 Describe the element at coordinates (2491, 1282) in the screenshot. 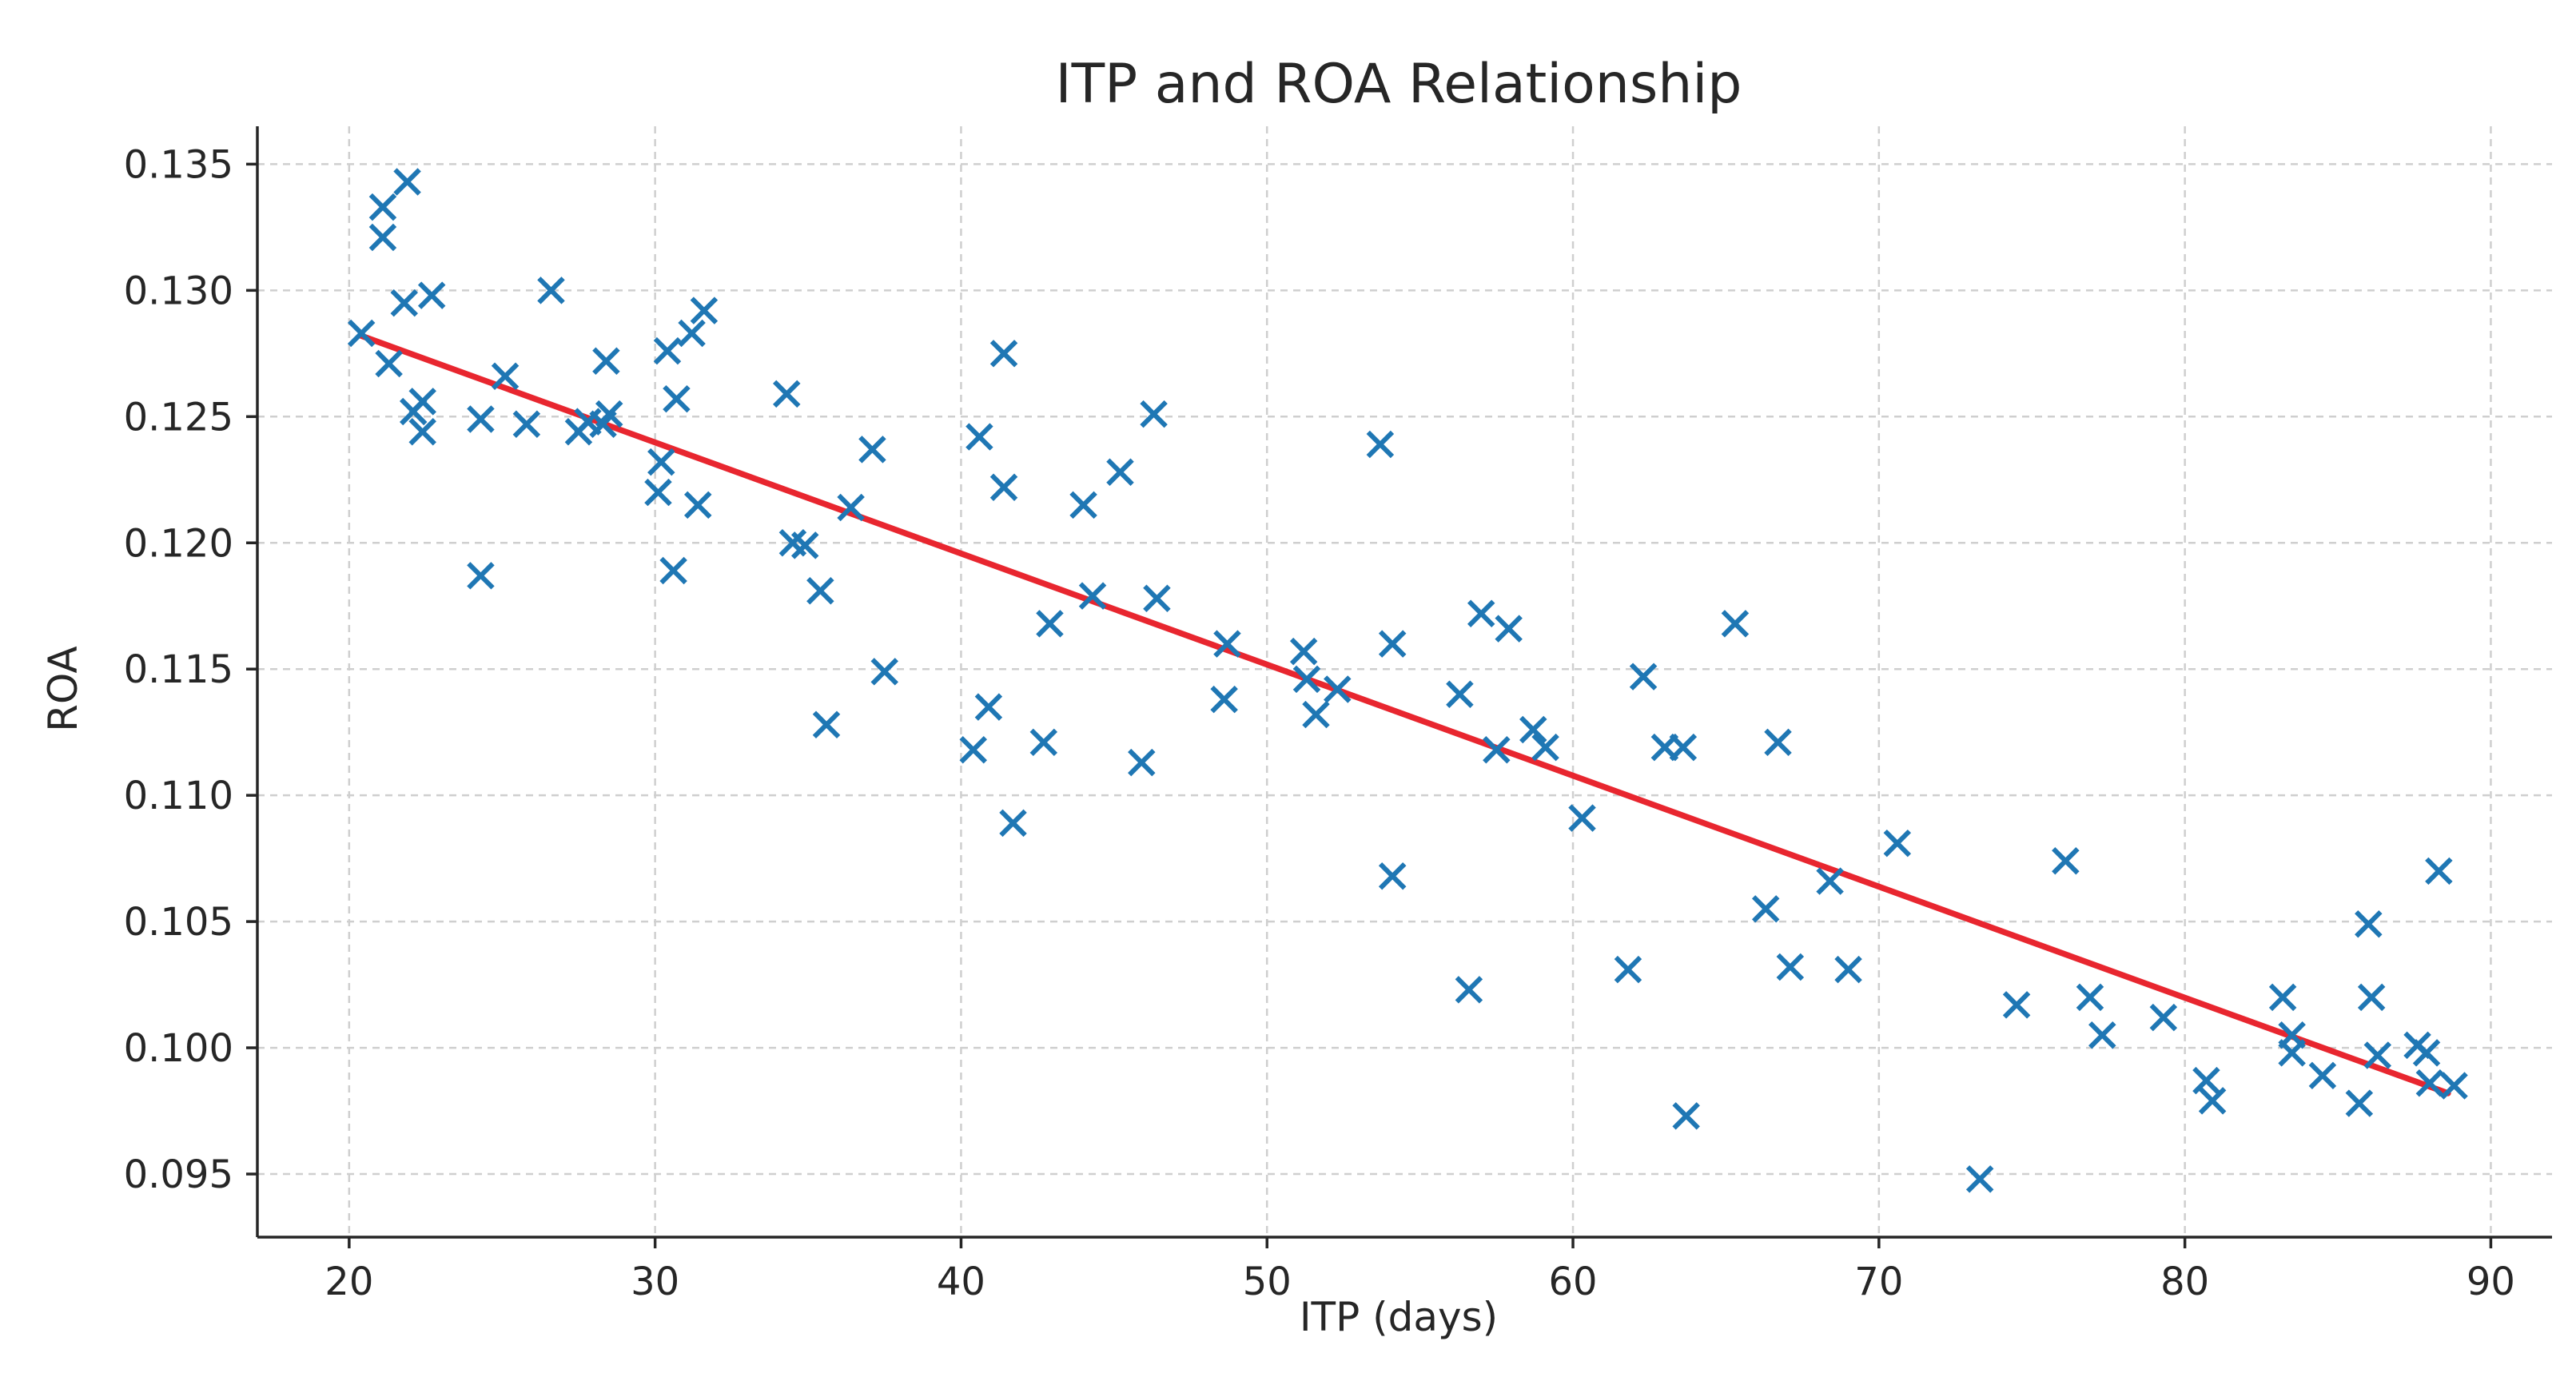

I see `x-tick-label: 90` at that location.